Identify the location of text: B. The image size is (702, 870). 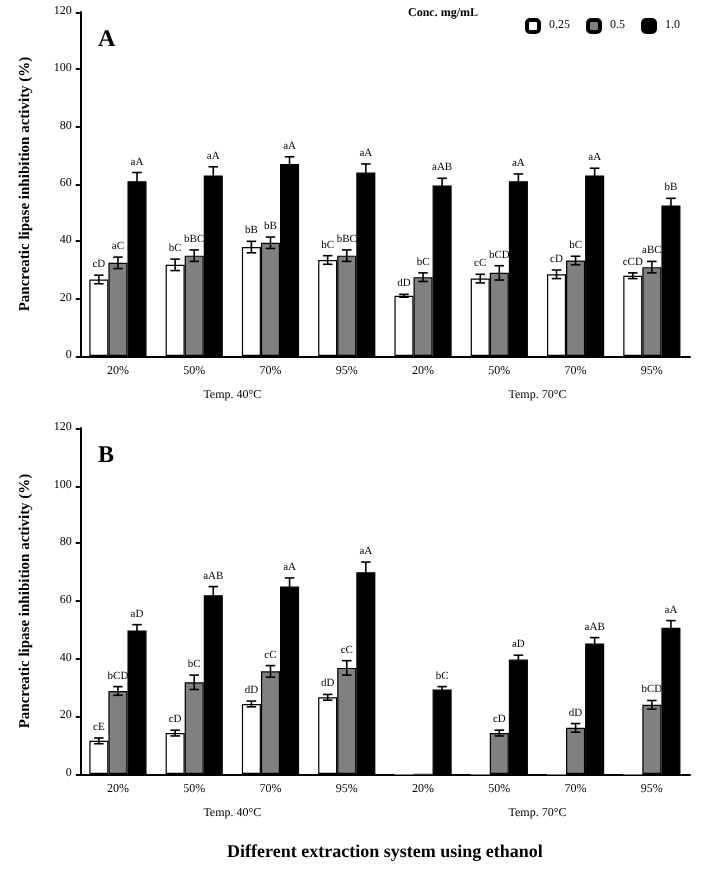
(106, 454).